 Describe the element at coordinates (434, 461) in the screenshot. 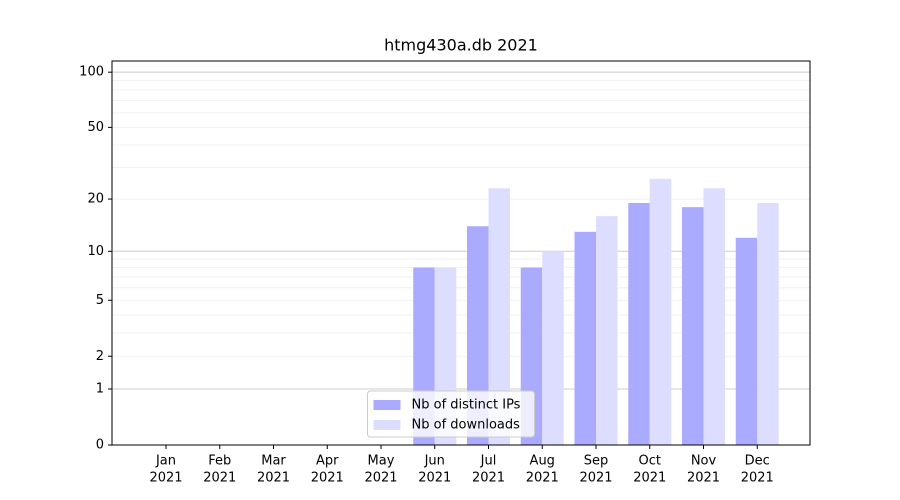

I see `x-tick-label: Jun` at that location.